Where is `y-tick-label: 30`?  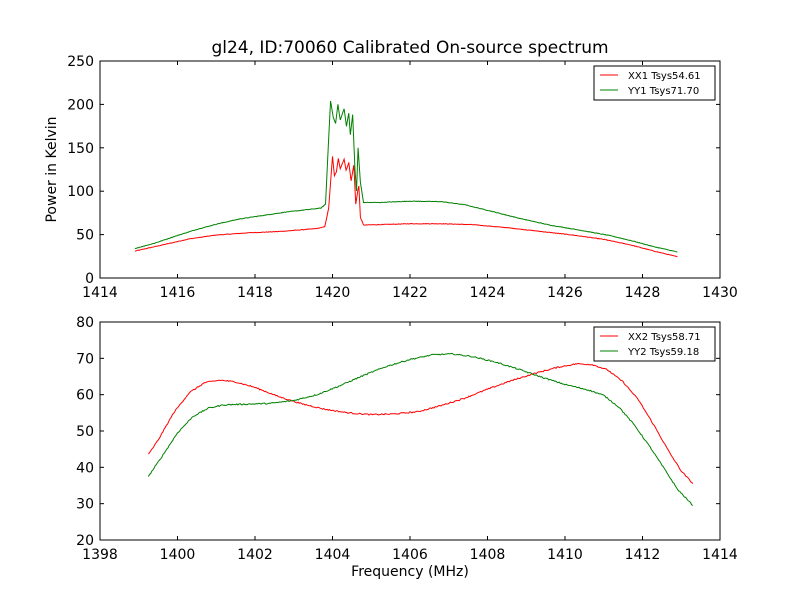
y-tick-label: 30 is located at coordinates (85, 505).